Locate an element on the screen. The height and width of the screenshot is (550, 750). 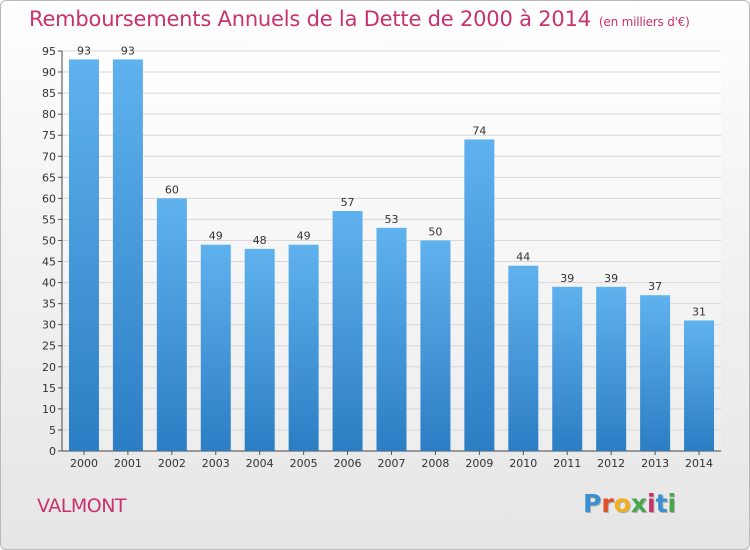
y-tick-label: 55 is located at coordinates (49, 219).